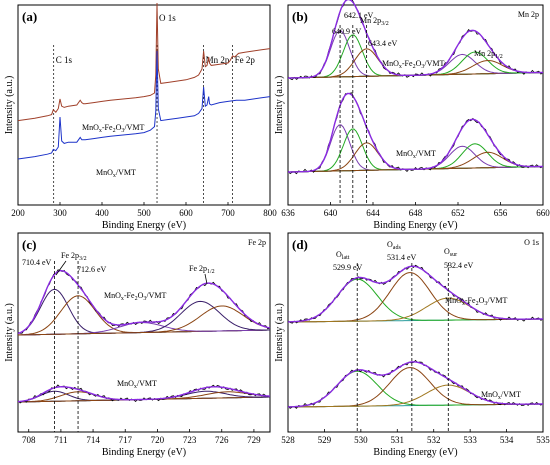 This screenshot has width=550, height=465. I want to click on x-tick-label: 726, so click(222, 440).